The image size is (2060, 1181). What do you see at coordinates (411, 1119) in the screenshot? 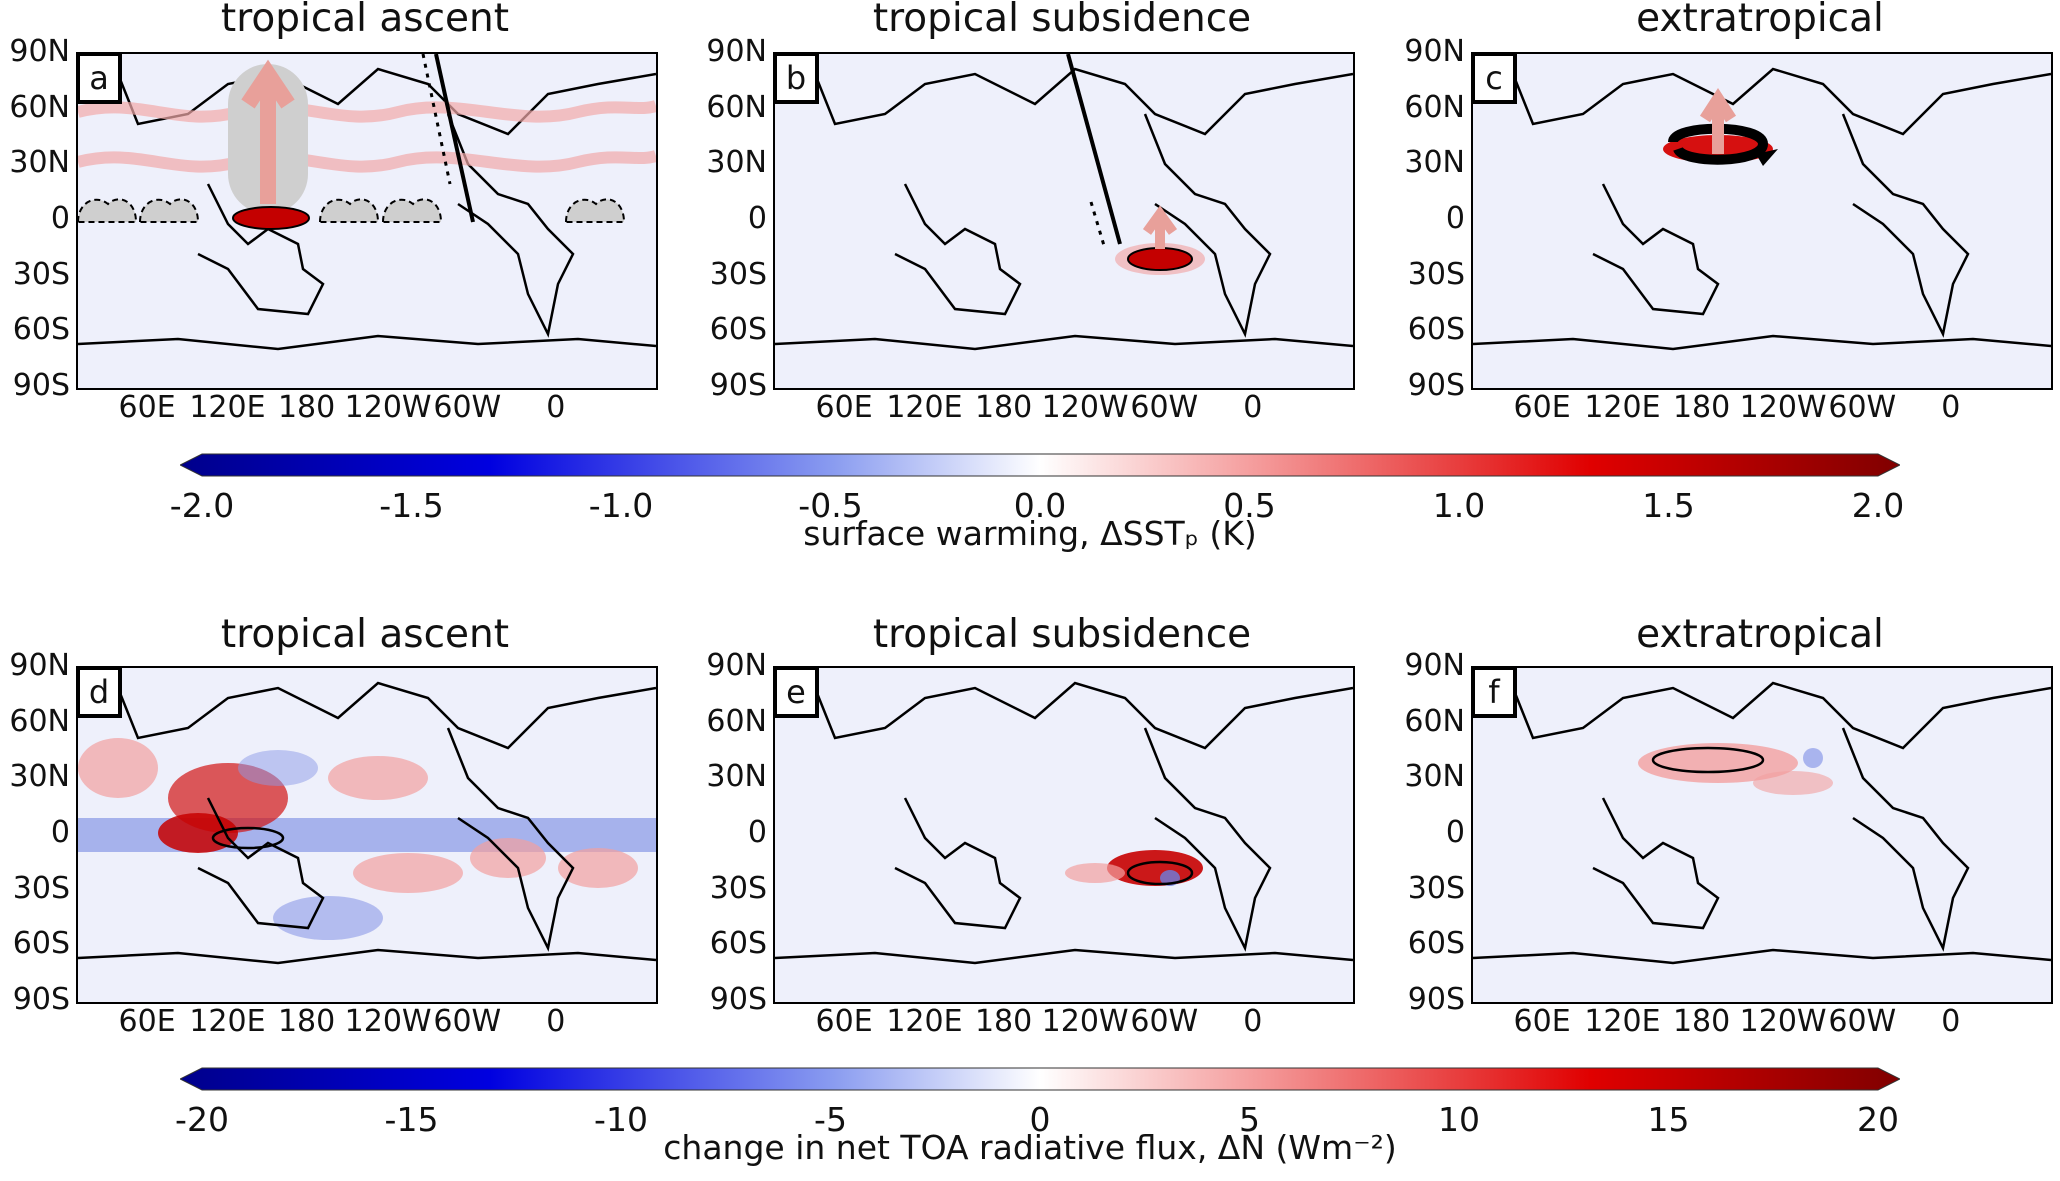
I see `colorbar-tick-label: -15` at bounding box center [411, 1119].